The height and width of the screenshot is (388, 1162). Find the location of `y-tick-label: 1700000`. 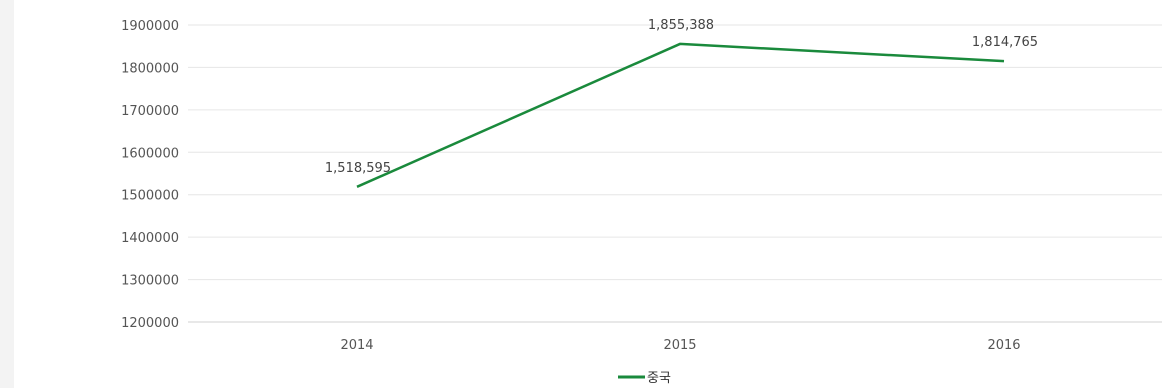

y-tick-label: 1700000 is located at coordinates (150, 111).